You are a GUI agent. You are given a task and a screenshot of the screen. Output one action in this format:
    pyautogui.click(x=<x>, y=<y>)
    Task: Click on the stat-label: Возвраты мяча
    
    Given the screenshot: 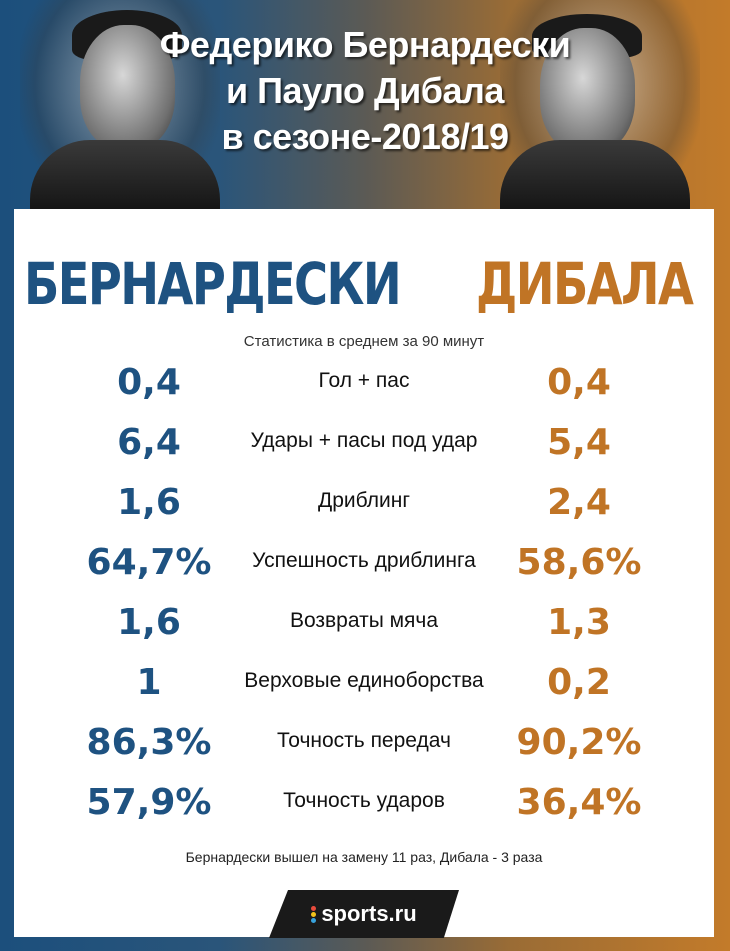 What is the action you would take?
    pyautogui.click(x=364, y=620)
    